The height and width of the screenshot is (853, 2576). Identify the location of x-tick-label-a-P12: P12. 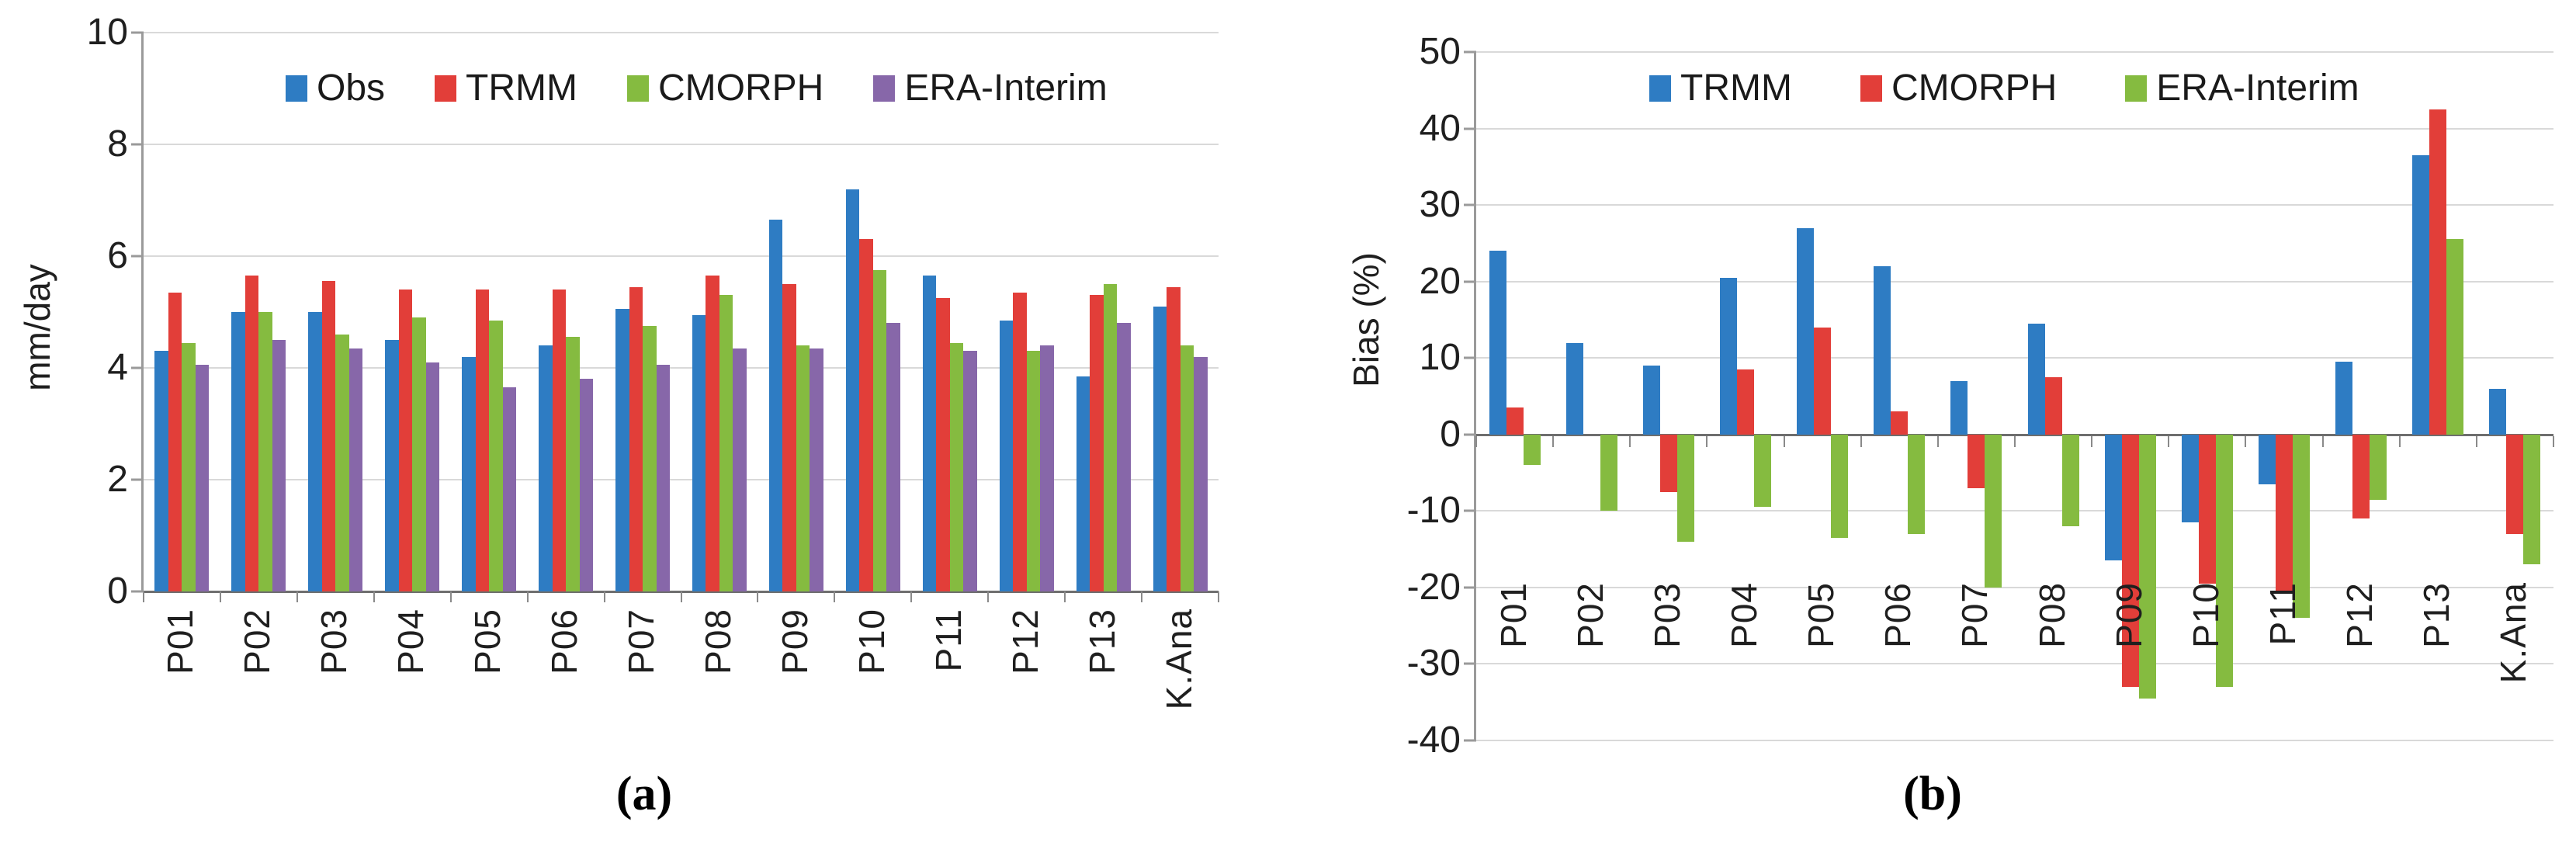
(1024, 641).